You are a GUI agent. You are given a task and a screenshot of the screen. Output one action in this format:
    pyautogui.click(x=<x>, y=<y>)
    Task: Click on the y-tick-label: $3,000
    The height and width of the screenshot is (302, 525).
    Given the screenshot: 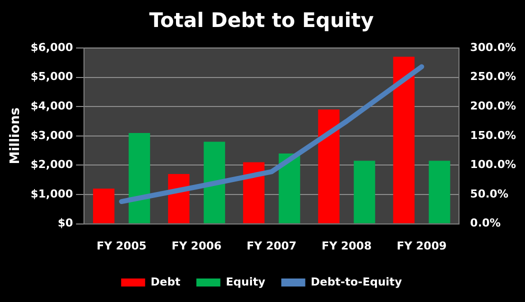 What is the action you would take?
    pyautogui.click(x=52, y=135)
    